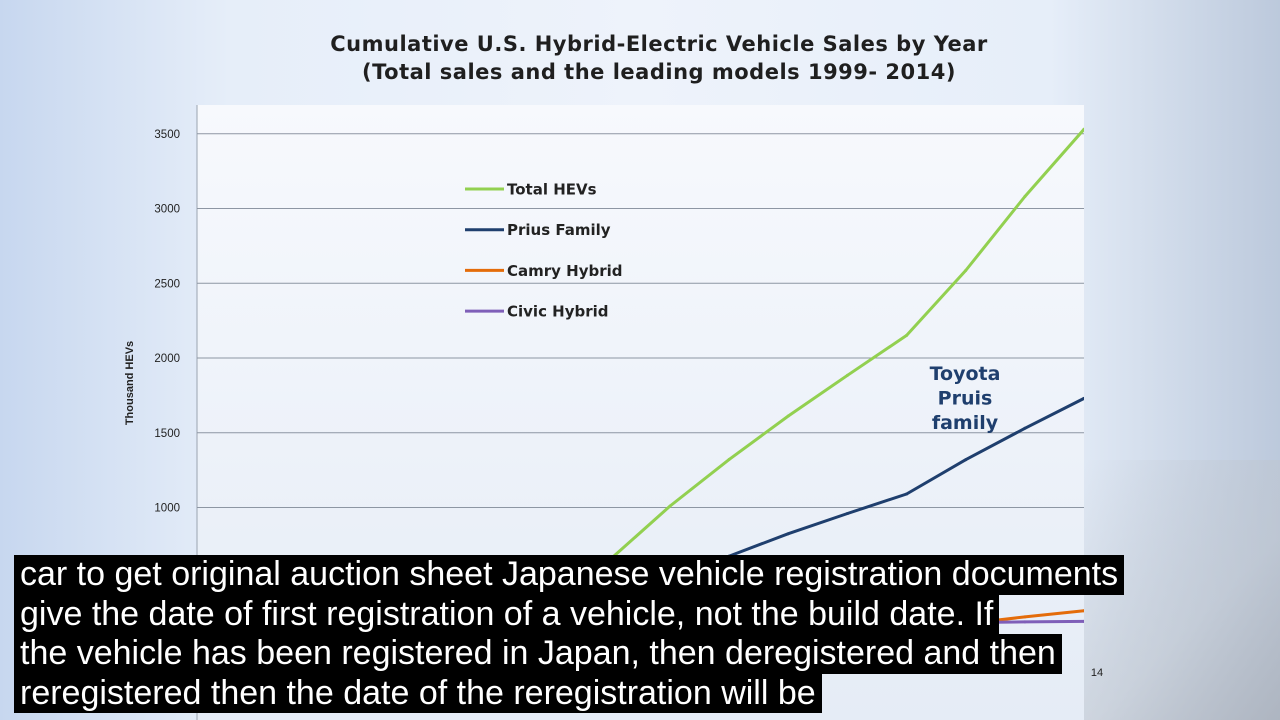 The image size is (1280, 720). What do you see at coordinates (167, 359) in the screenshot?
I see `y-tick-label: 2000` at bounding box center [167, 359].